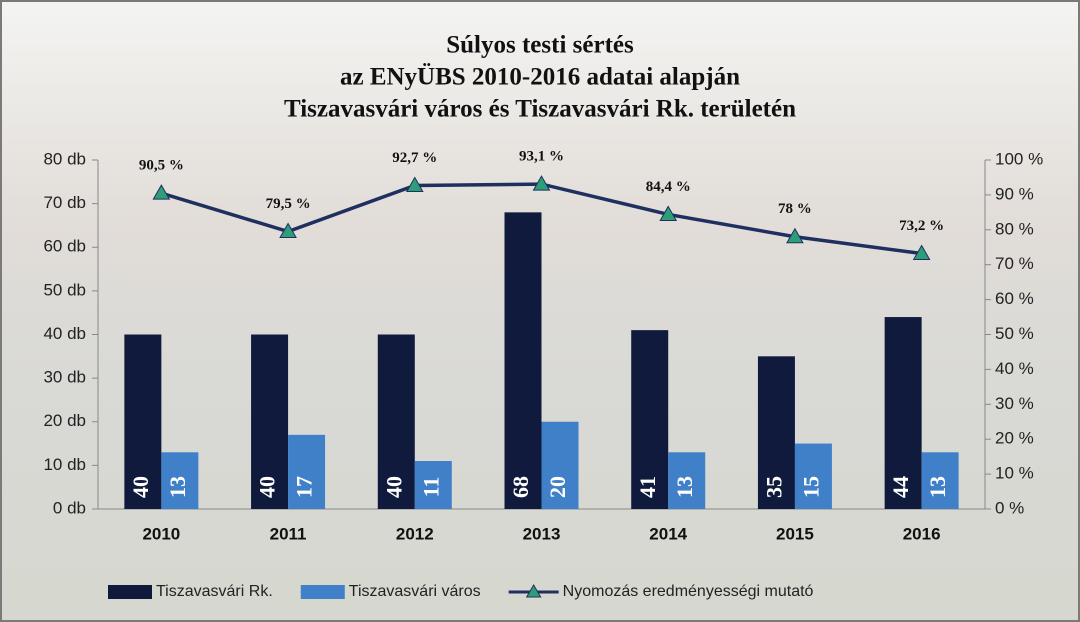 Image resolution: width=1080 pixels, height=622 pixels. Describe the element at coordinates (795, 209) in the screenshot. I see `line-label: 78 %` at that location.